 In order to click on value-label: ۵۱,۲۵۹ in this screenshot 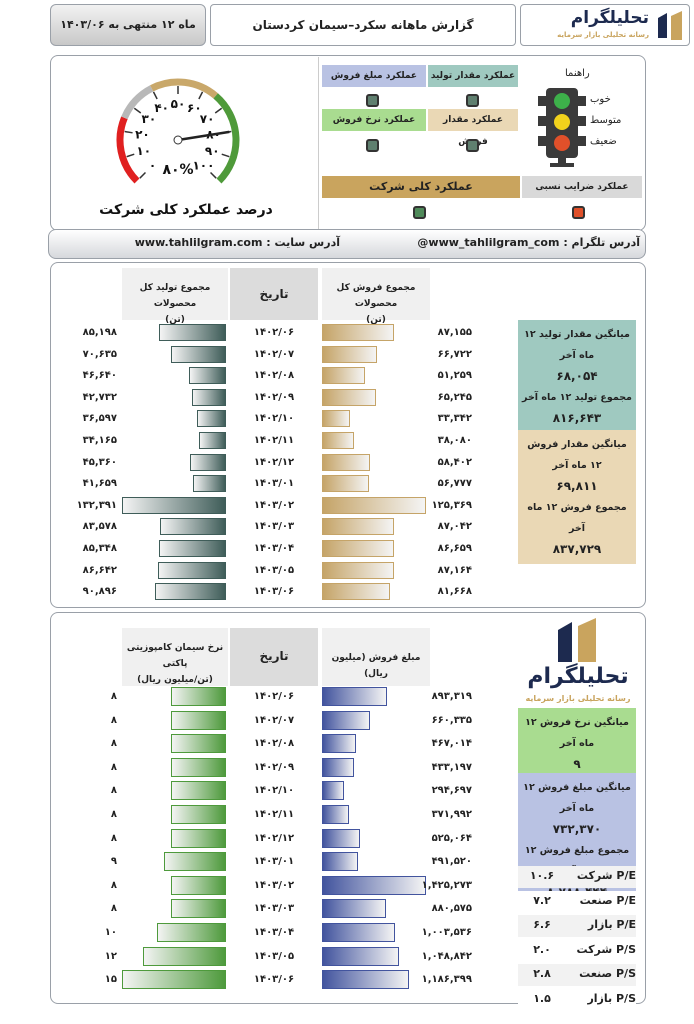, I will do `click(454, 376)`.